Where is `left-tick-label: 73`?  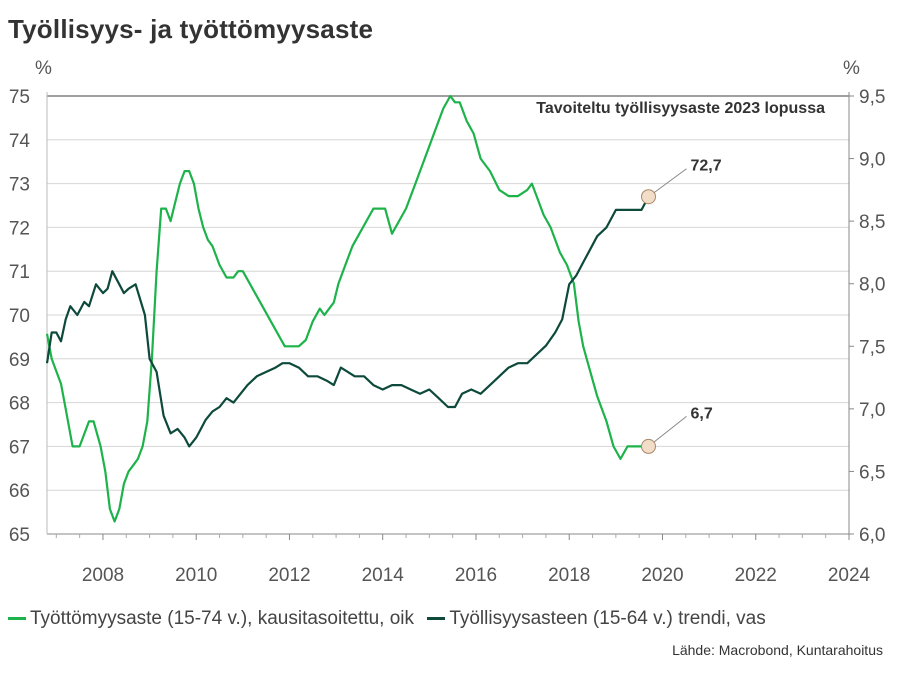 left-tick-label: 73 is located at coordinates (19, 185).